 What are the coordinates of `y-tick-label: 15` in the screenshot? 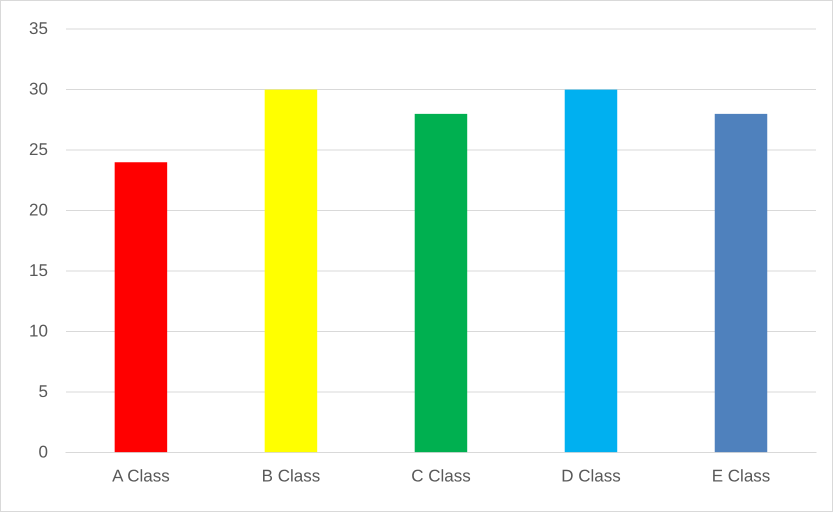 It's located at (38, 270).